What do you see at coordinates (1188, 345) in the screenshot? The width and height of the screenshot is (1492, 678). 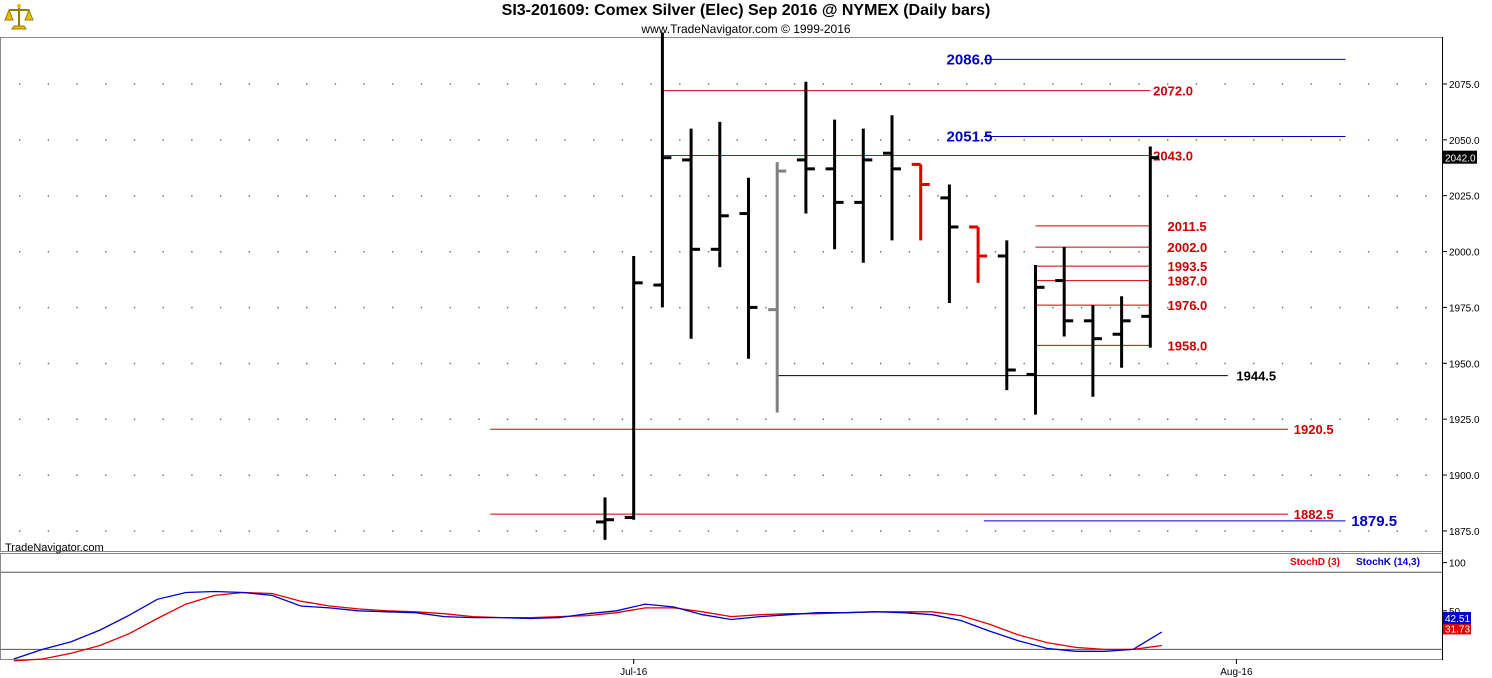 I see `level-label: 1958.0` at bounding box center [1188, 345].